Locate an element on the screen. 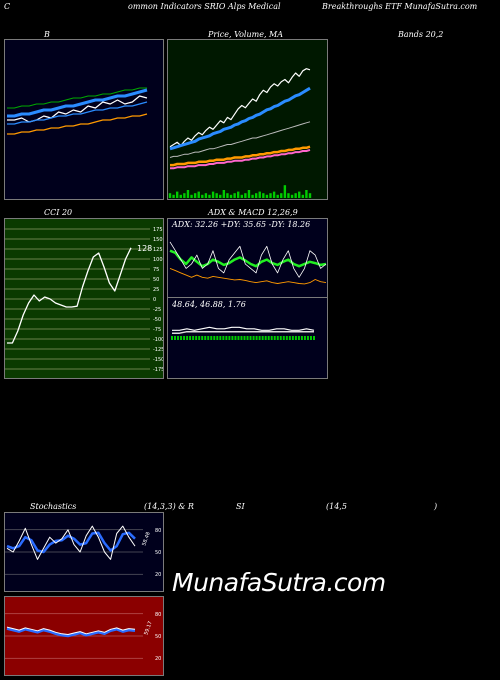 The height and width of the screenshot is (680, 500). title-price-ma: Price, Volume, MA is located at coordinates (246, 34).